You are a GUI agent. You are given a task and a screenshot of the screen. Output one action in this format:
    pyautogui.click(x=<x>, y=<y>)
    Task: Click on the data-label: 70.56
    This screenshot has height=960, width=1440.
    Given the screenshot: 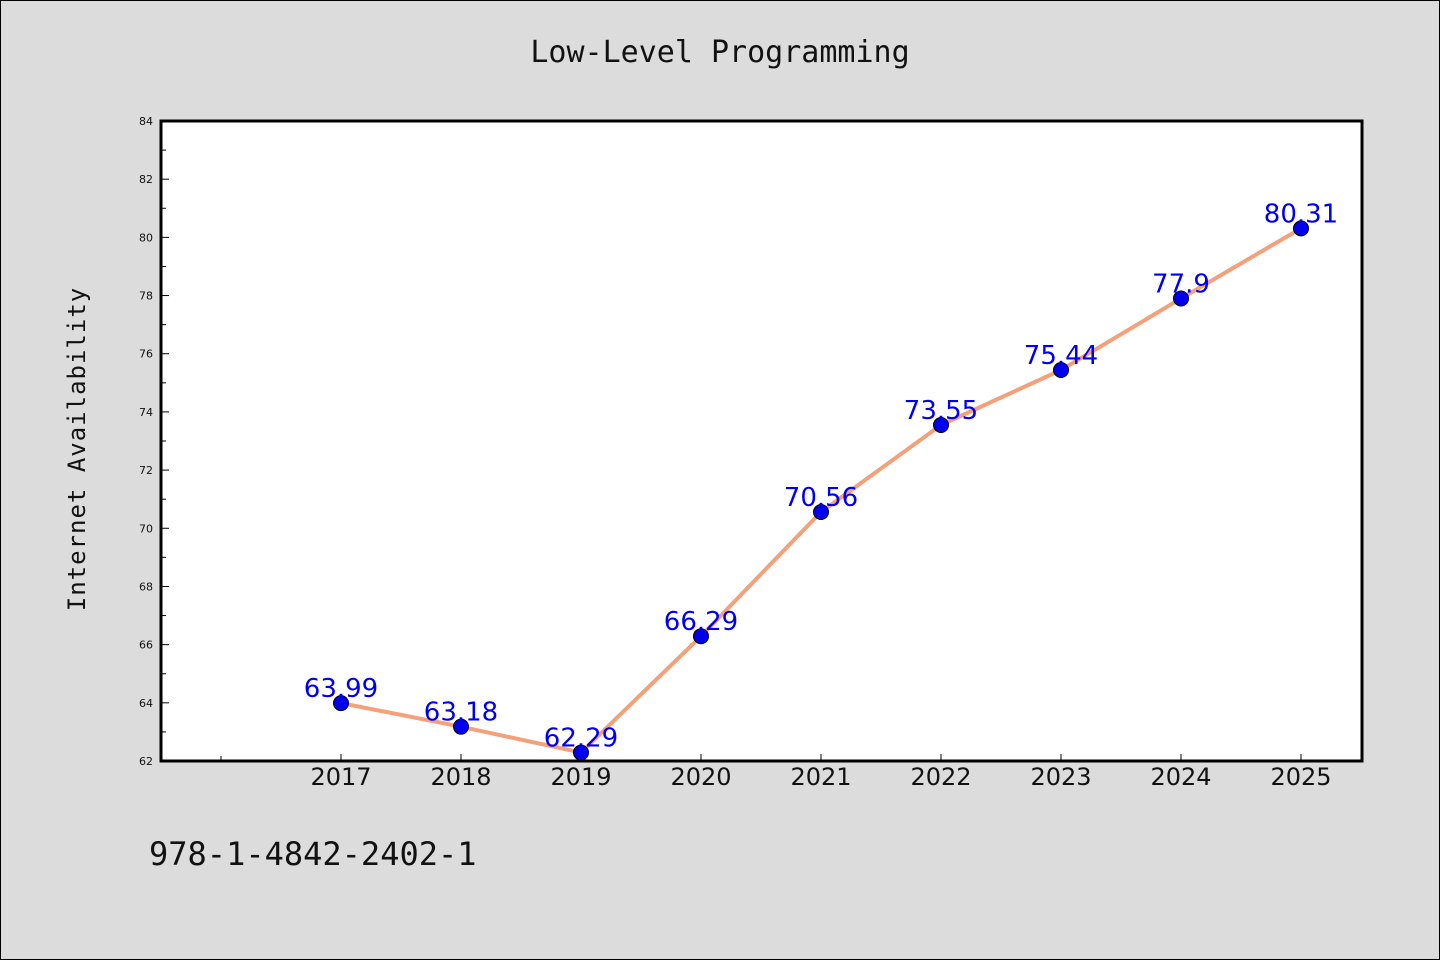 What is the action you would take?
    pyautogui.click(x=821, y=498)
    